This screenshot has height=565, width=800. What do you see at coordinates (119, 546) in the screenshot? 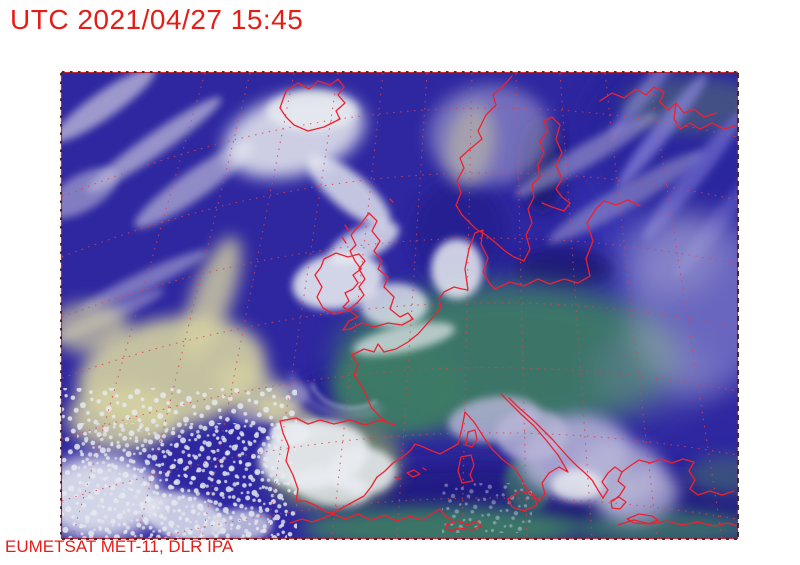
I see `credit-label: EUMETSAT MET-11, DLR IPA` at bounding box center [119, 546].